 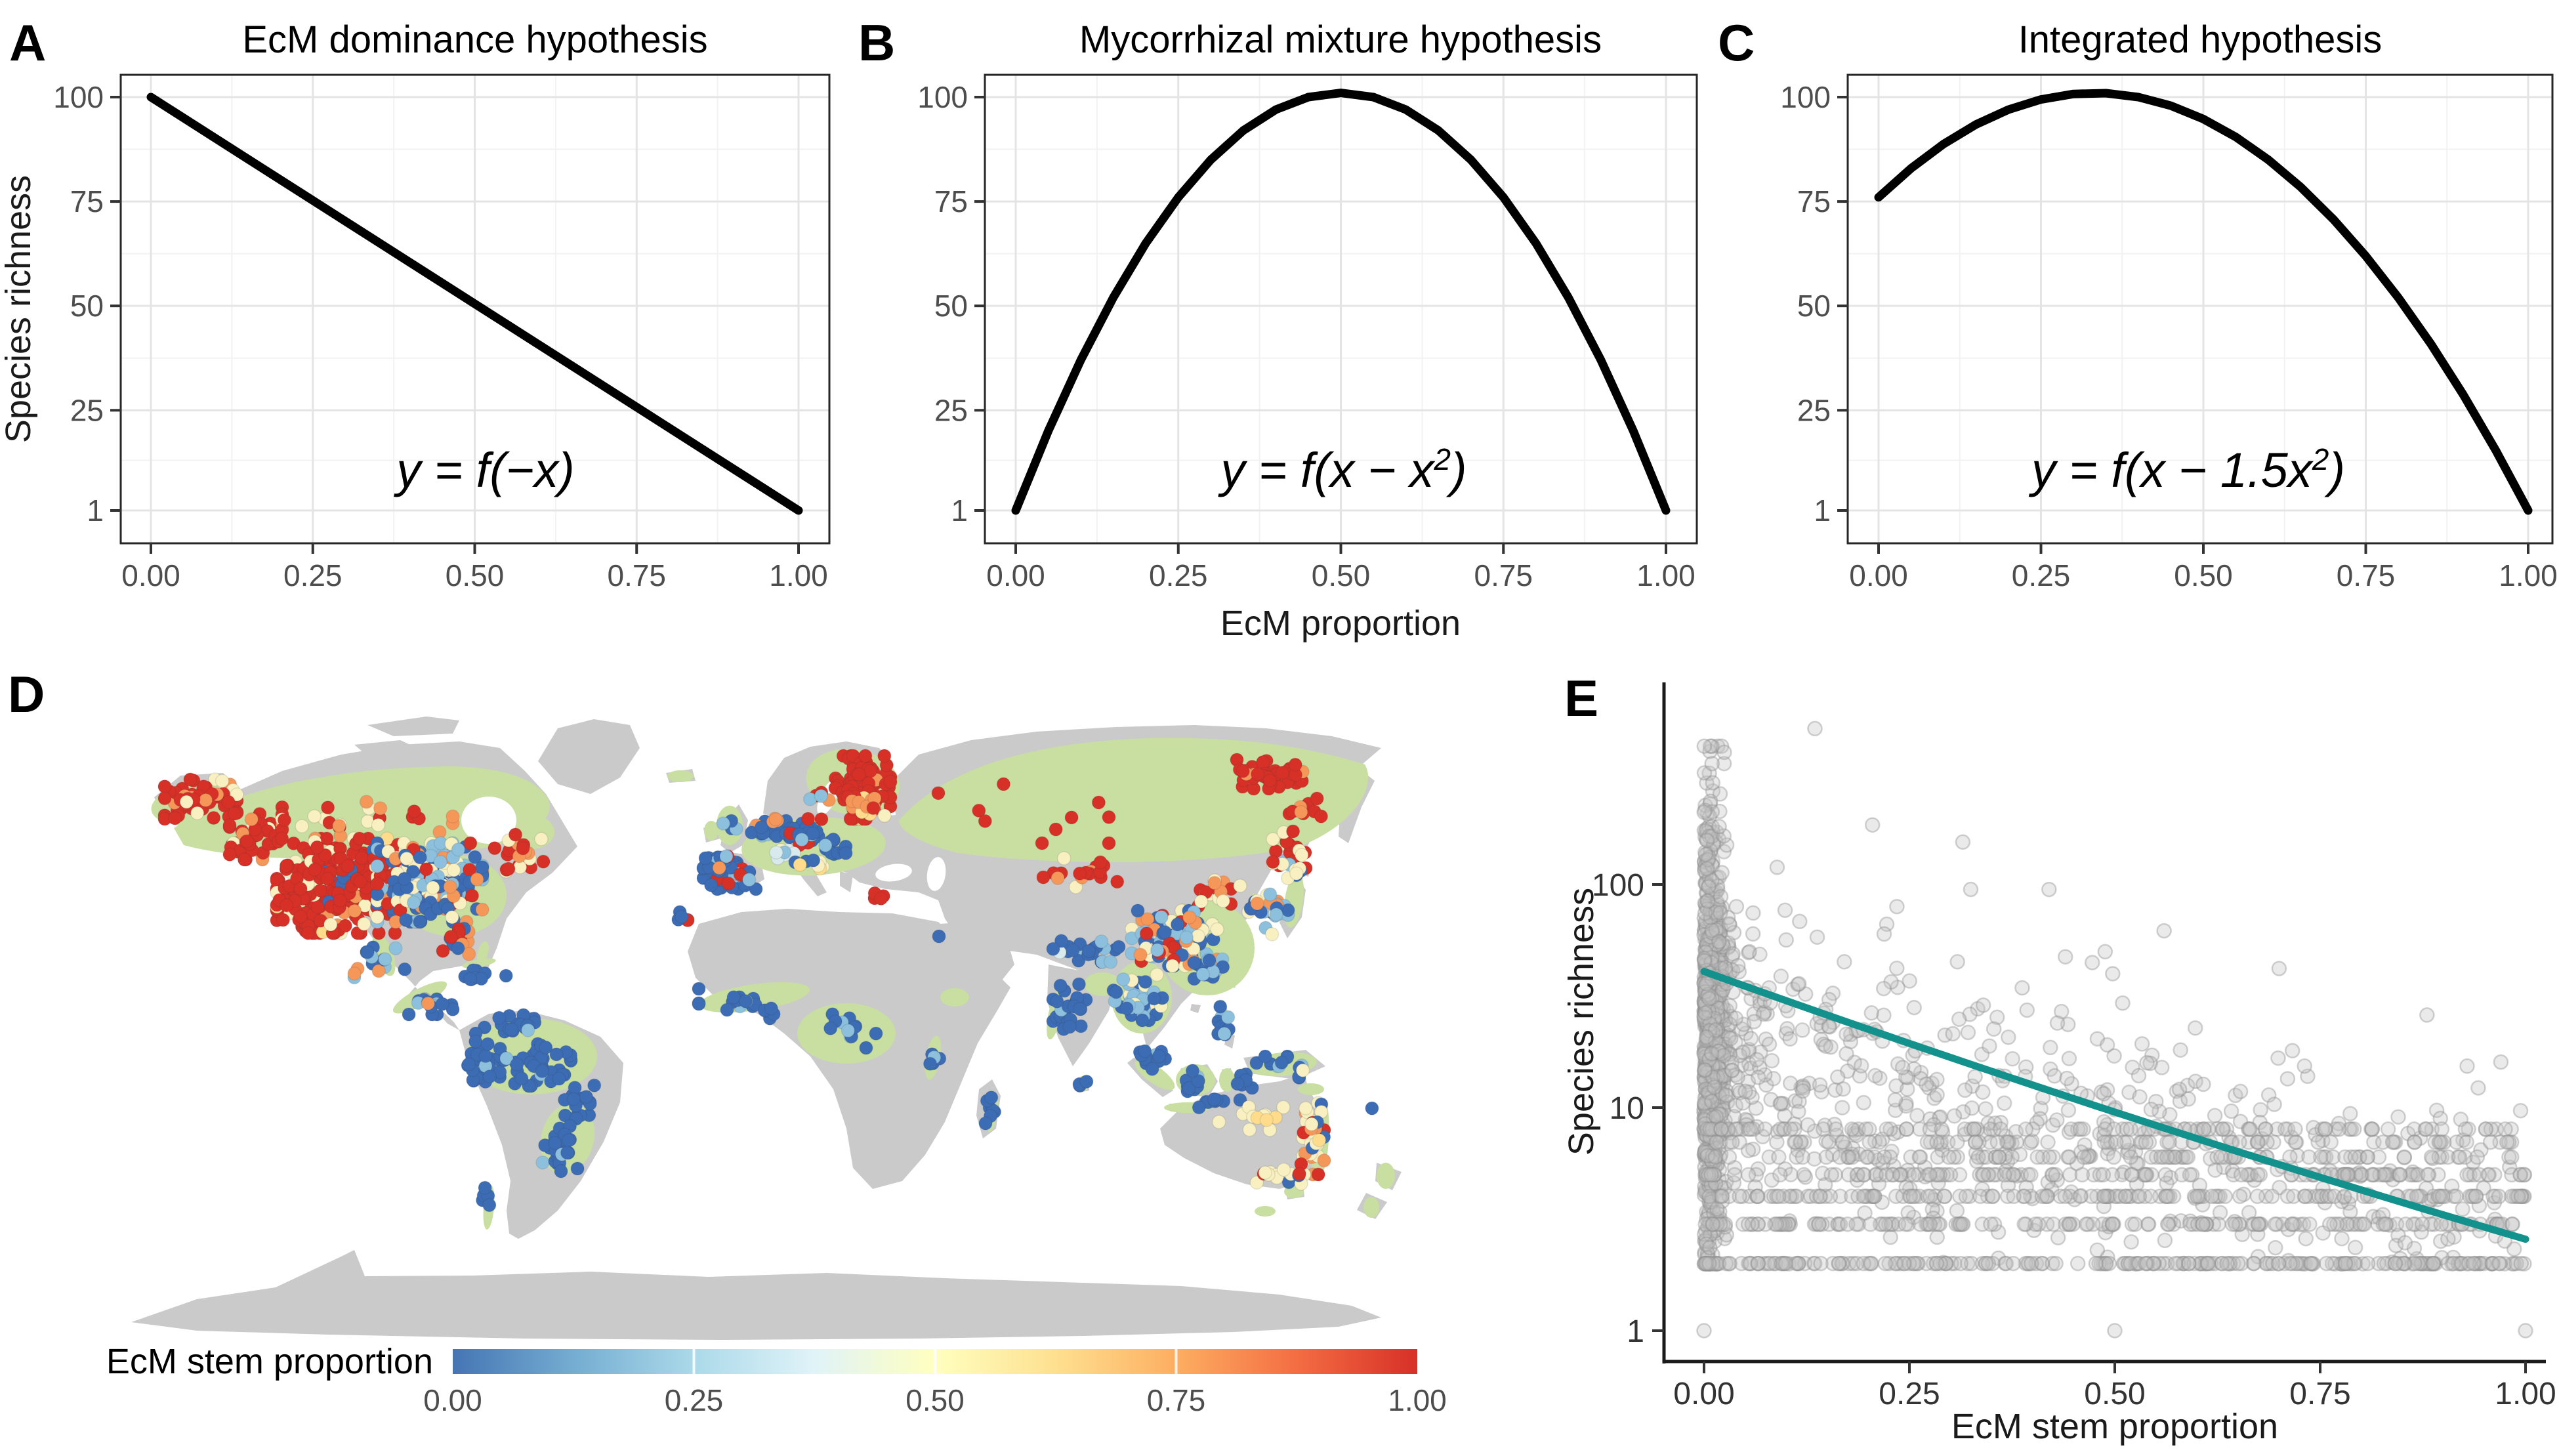 I want to click on x-tick-label: 0.00, so click(x=151, y=575).